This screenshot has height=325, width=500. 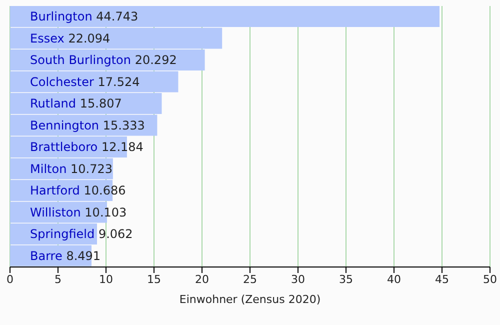 What do you see at coordinates (55, 103) in the screenshot?
I see `y-tick-label: Rutland` at bounding box center [55, 103].